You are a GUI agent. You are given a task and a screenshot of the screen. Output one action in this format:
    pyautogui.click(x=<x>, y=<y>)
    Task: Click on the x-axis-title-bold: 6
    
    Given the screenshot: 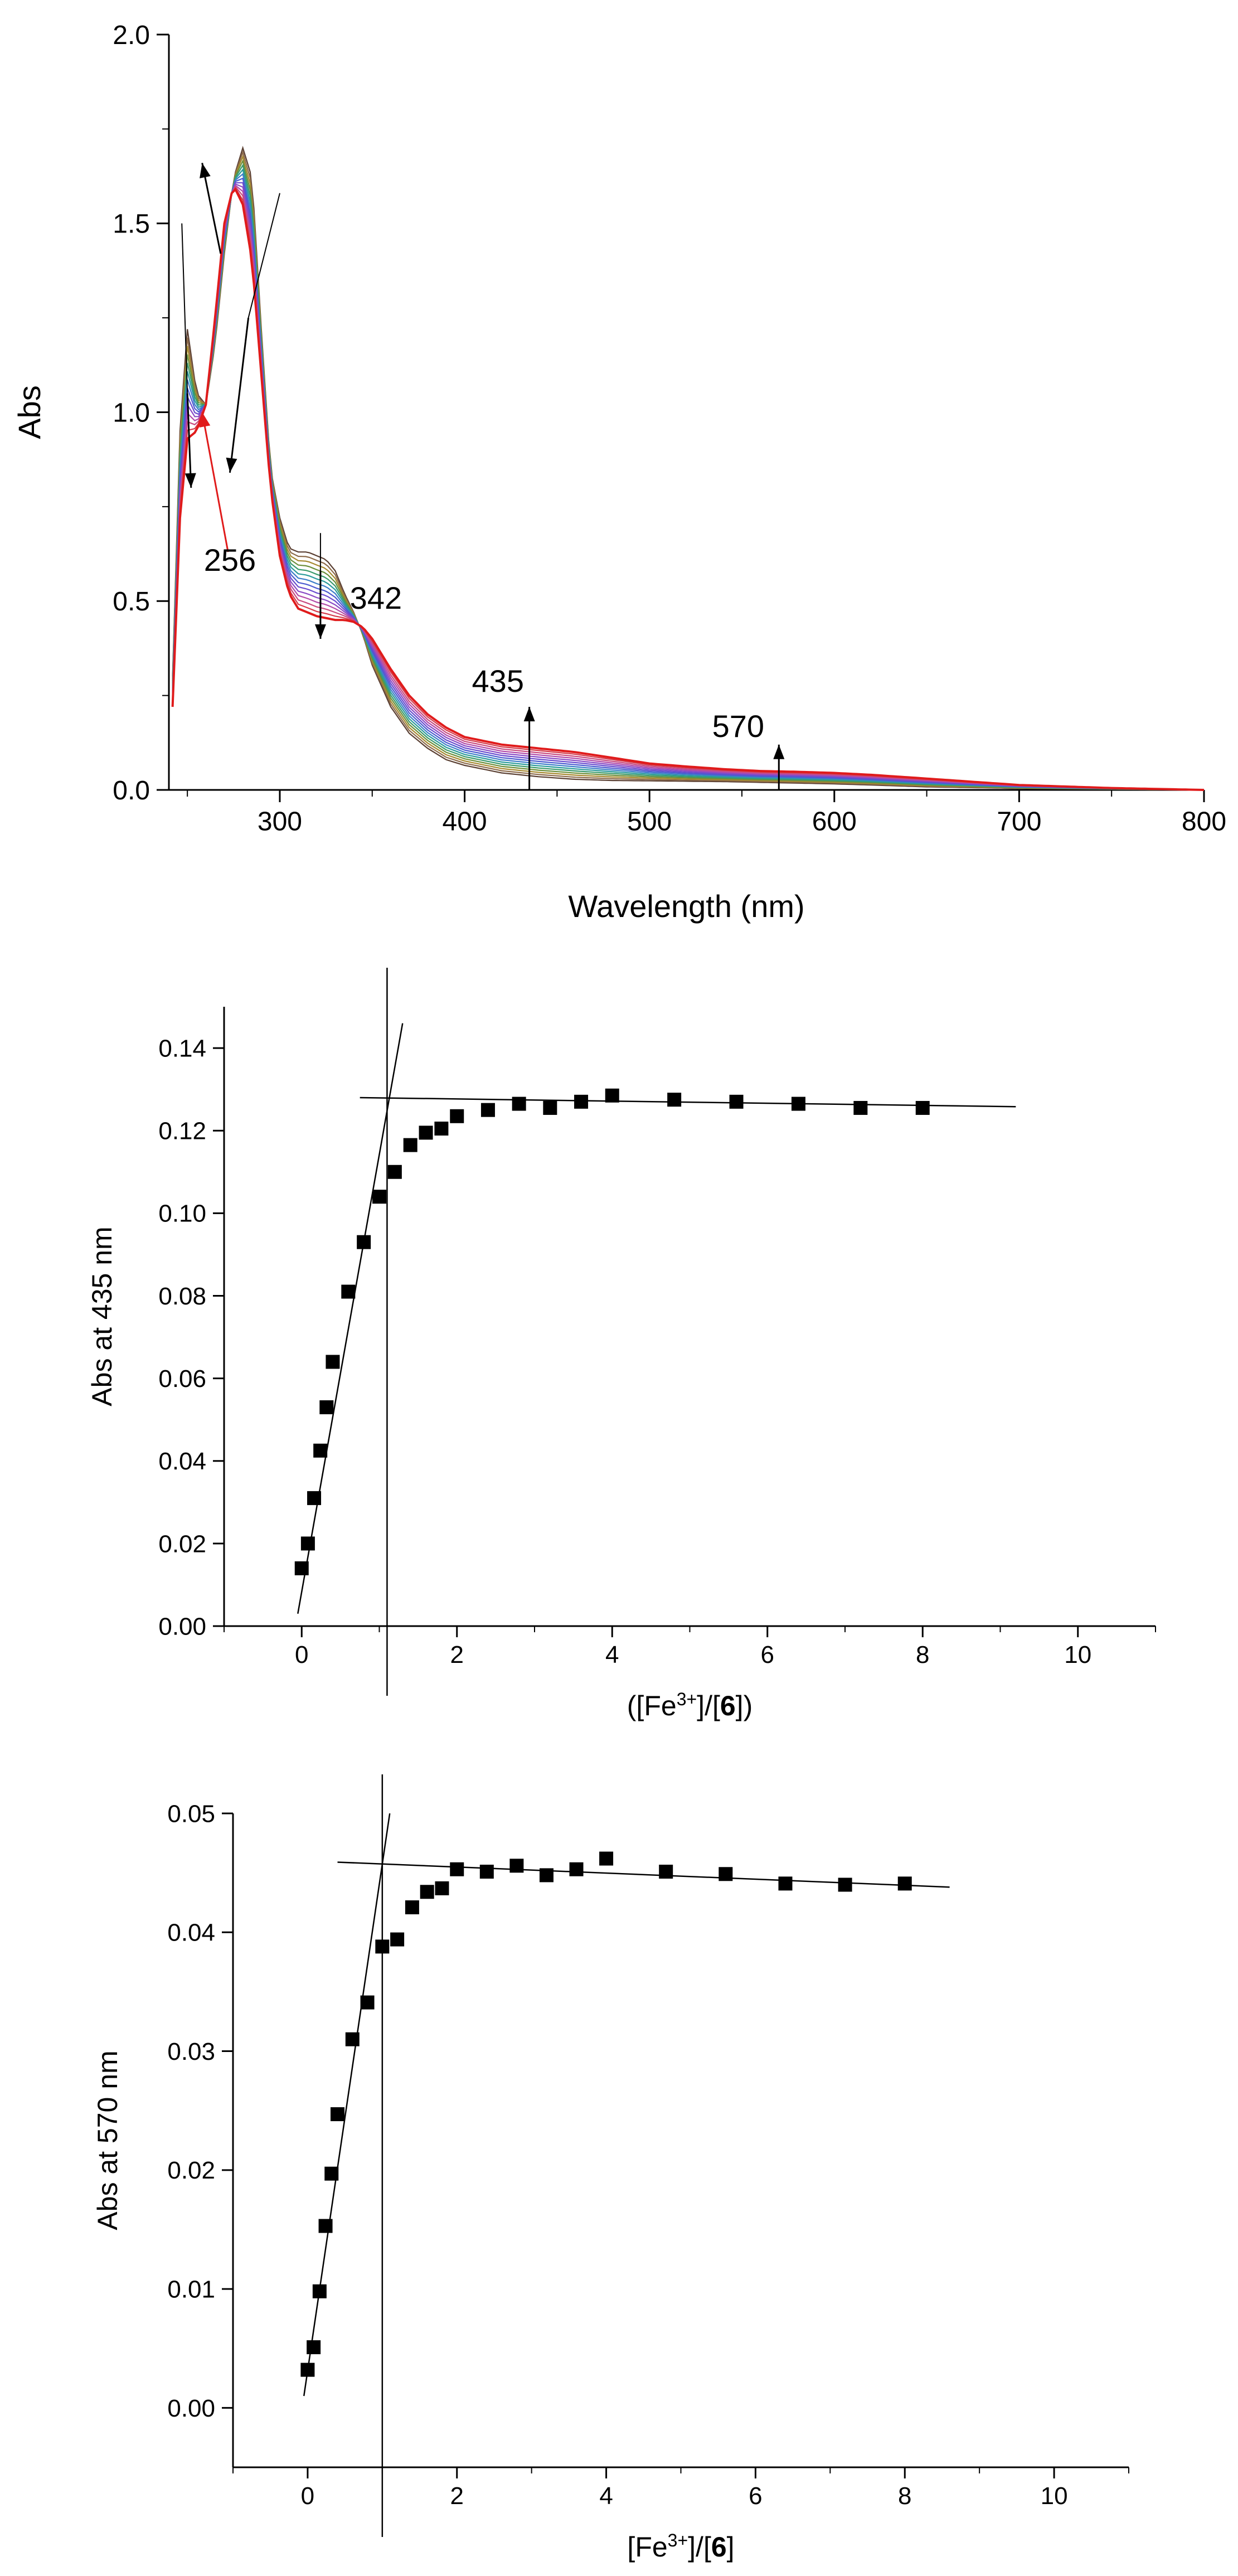 What is the action you would take?
    pyautogui.click(x=719, y=2547)
    